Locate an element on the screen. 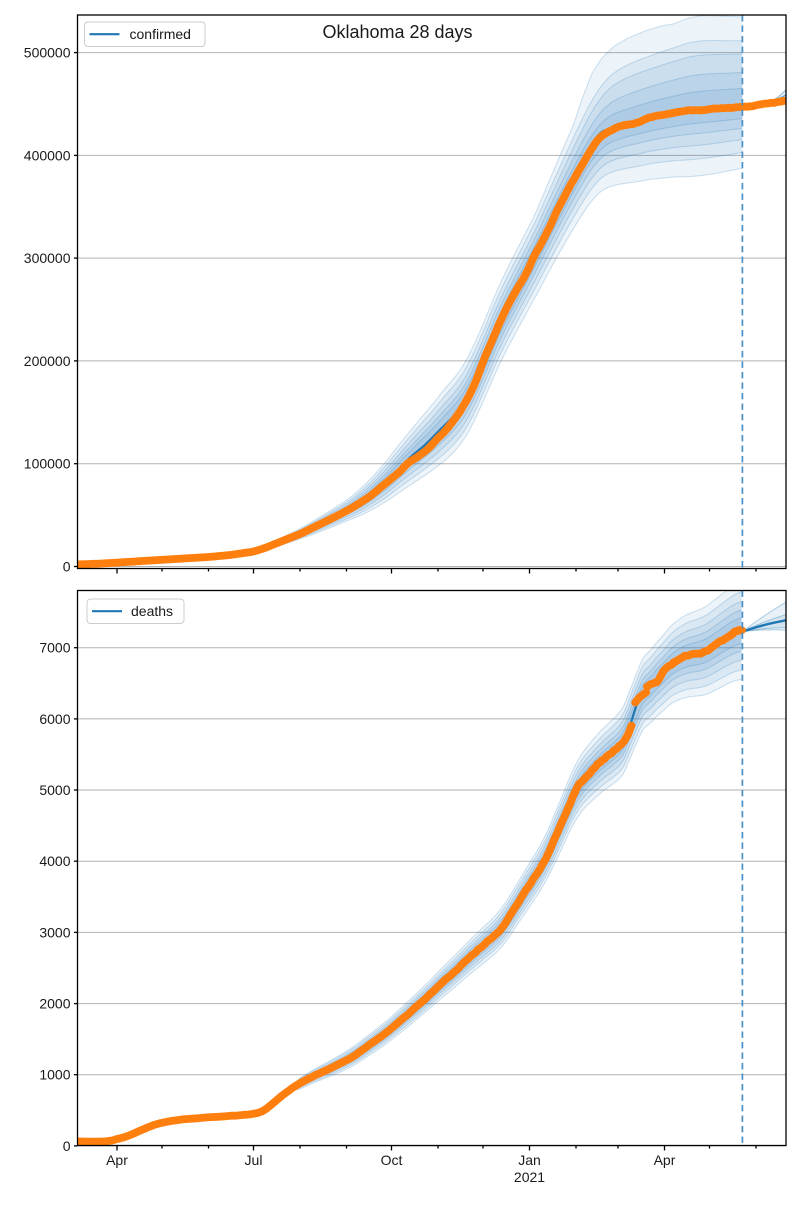 The width and height of the screenshot is (800, 1205). svg-text: Jul is located at coordinates (254, 1160).